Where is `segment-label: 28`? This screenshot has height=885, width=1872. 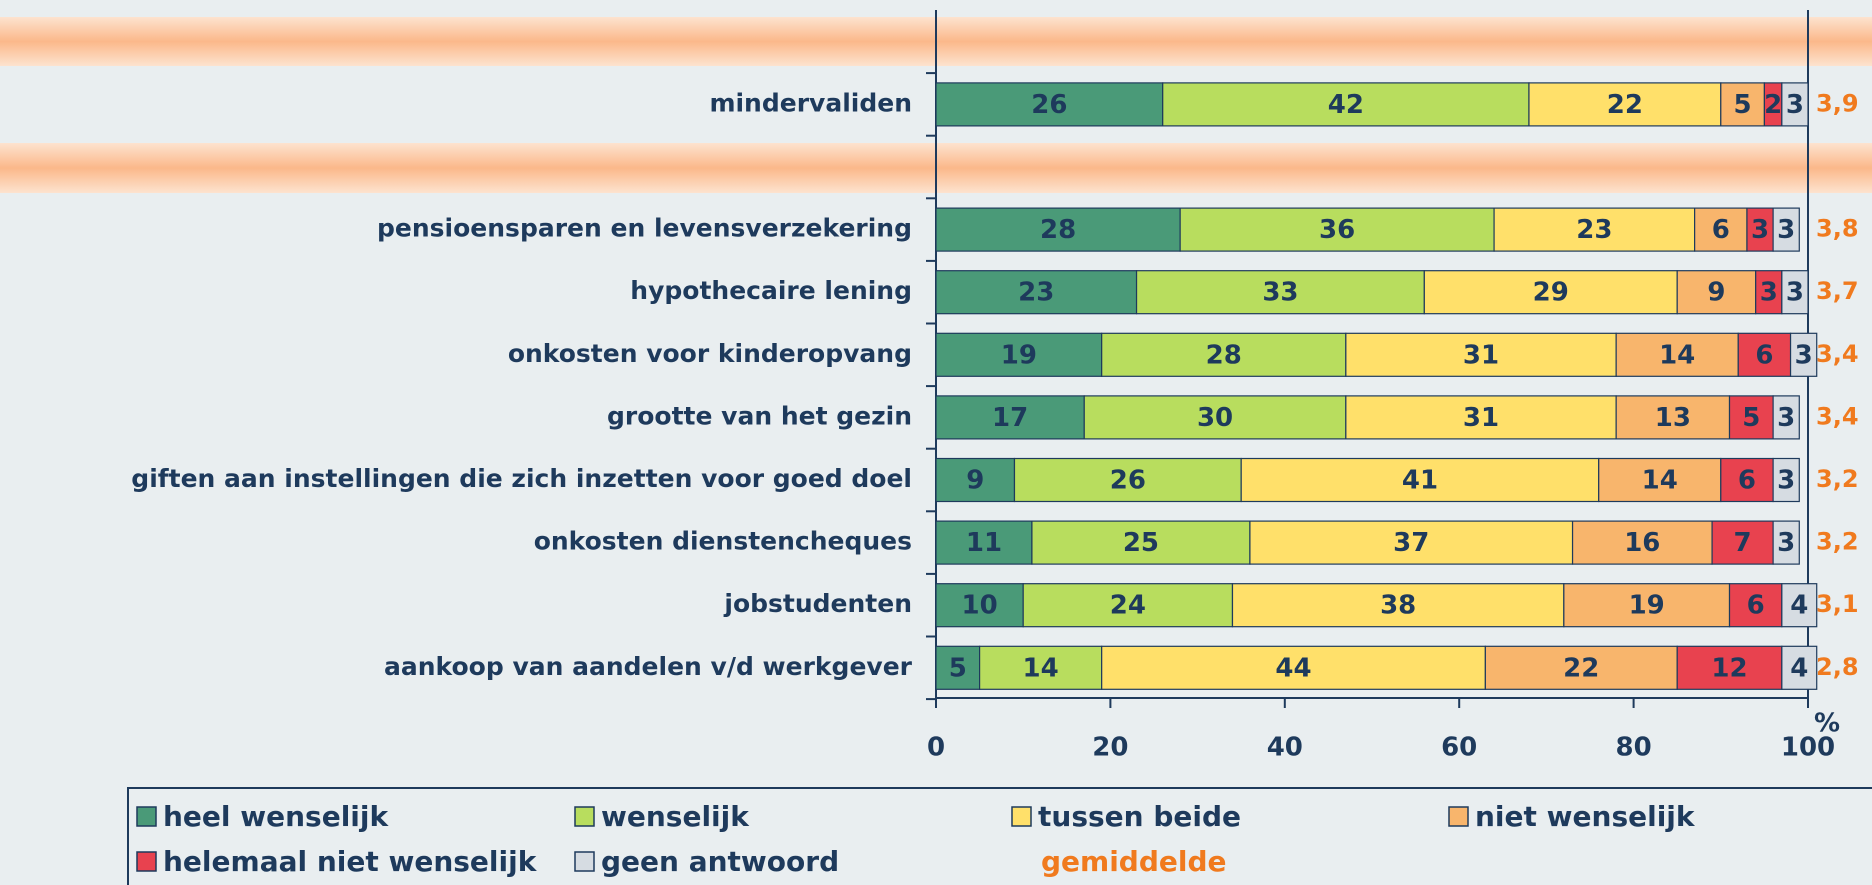 segment-label: 28 is located at coordinates (1058, 230).